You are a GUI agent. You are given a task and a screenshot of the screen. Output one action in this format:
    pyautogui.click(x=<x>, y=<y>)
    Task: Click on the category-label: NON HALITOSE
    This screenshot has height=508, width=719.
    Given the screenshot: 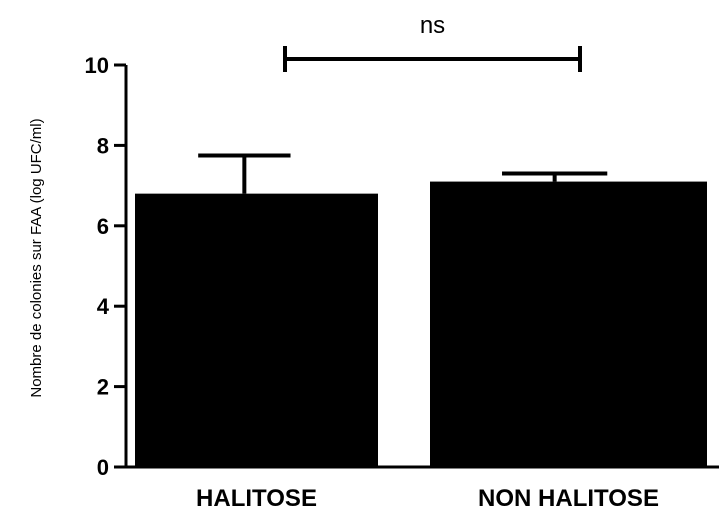 What is the action you would take?
    pyautogui.click(x=568, y=496)
    